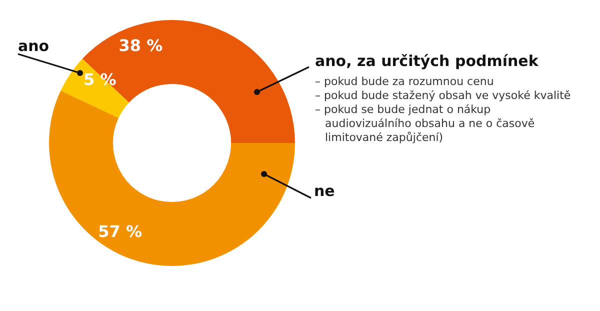 Image resolution: width=600 pixels, height=311 pixels. Describe the element at coordinates (120, 232) in the screenshot. I see `data-label: 57 %` at that location.